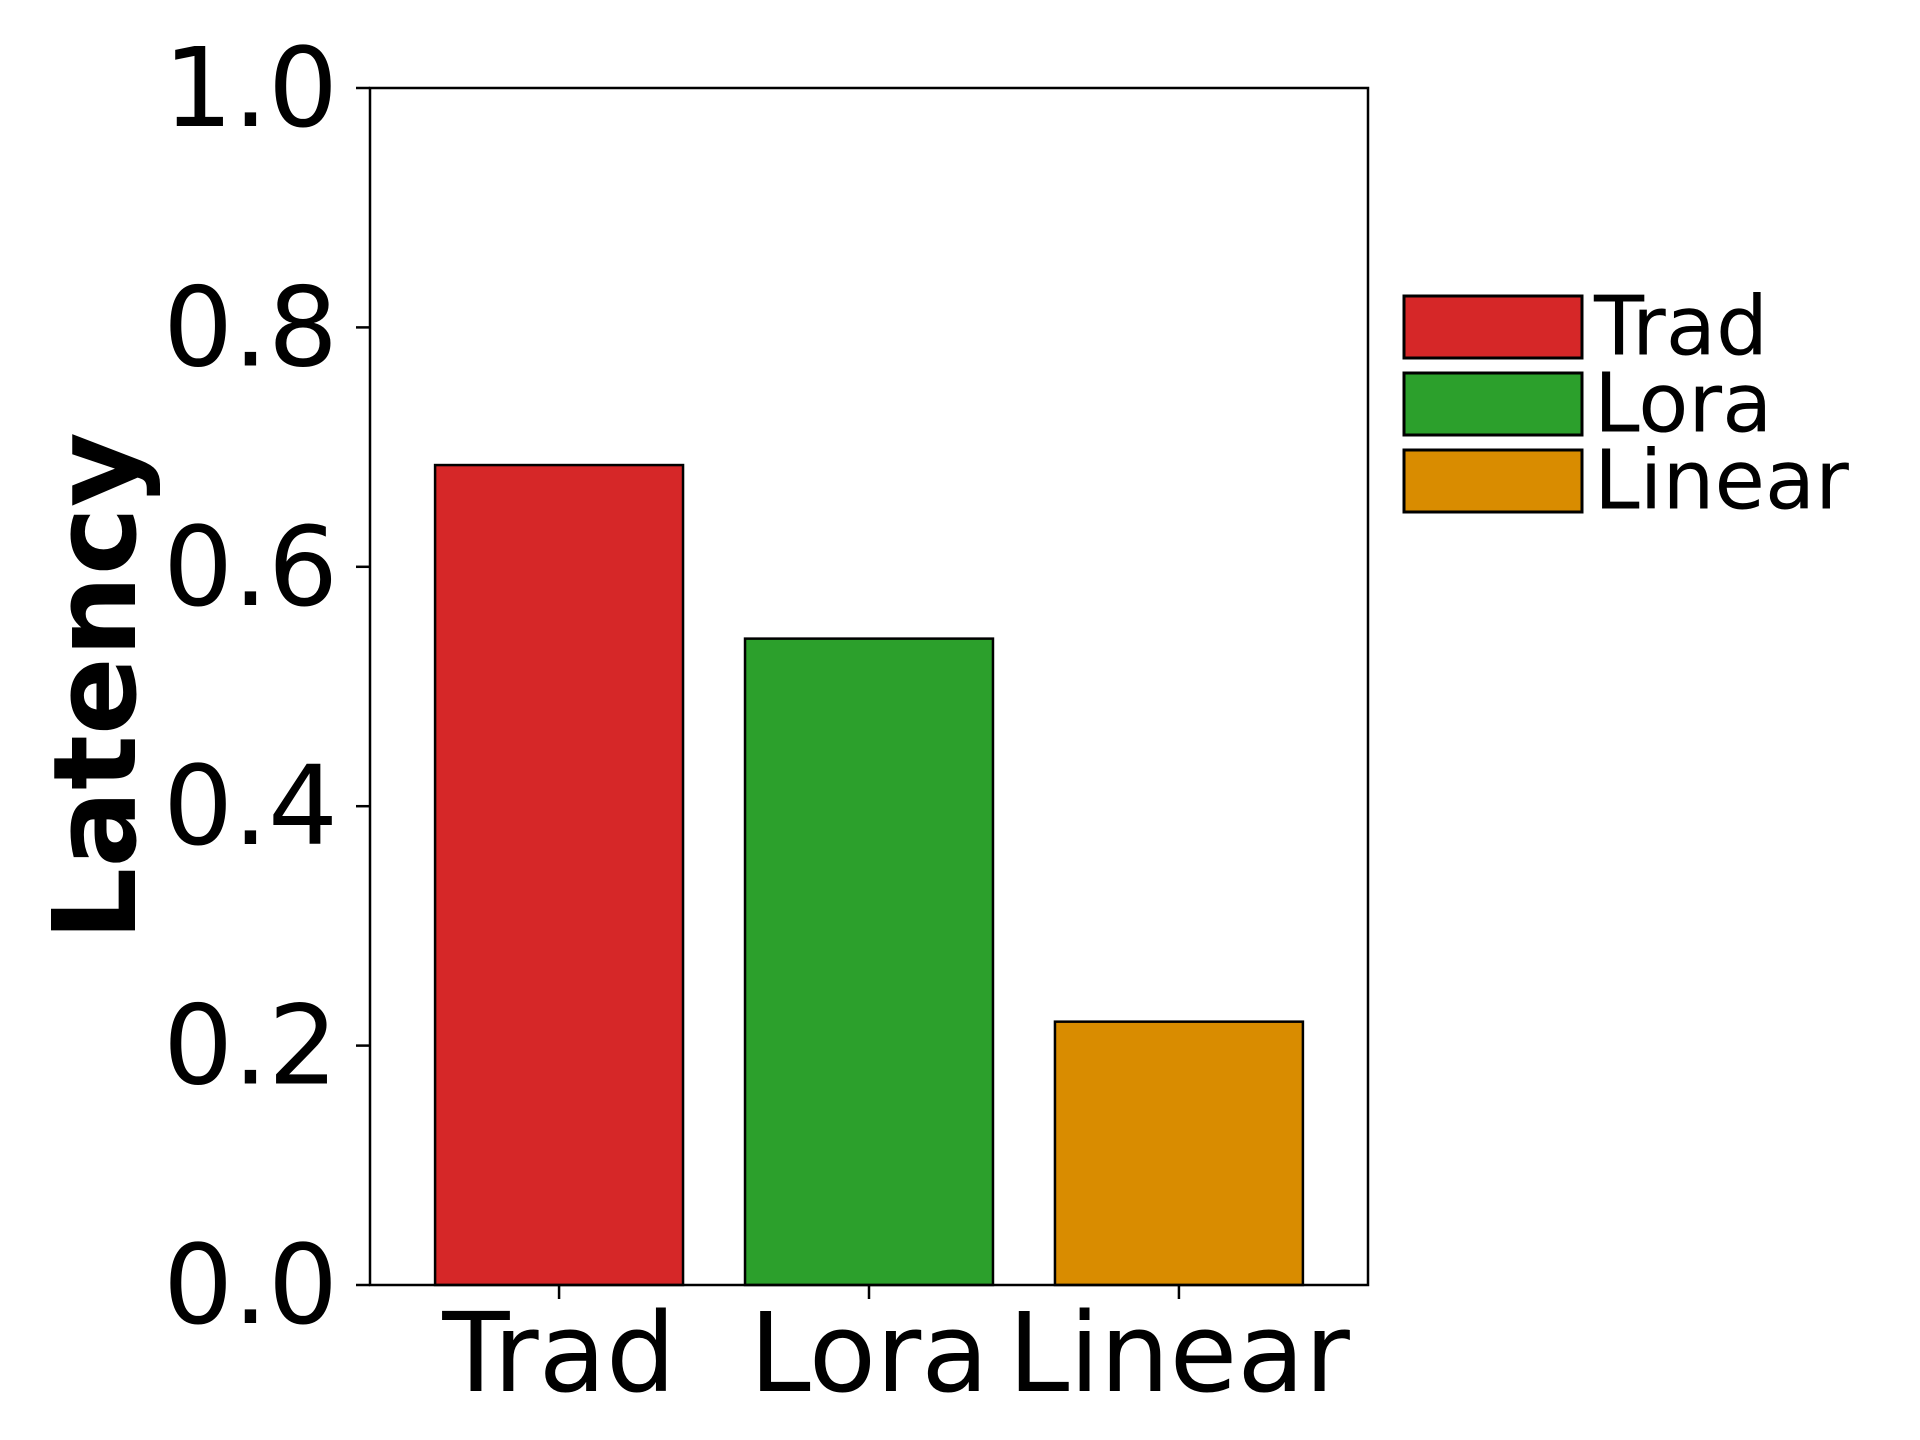 Image resolution: width=1920 pixels, height=1440 pixels. Describe the element at coordinates (96, 686) in the screenshot. I see `y-axis-title: Latency` at that location.